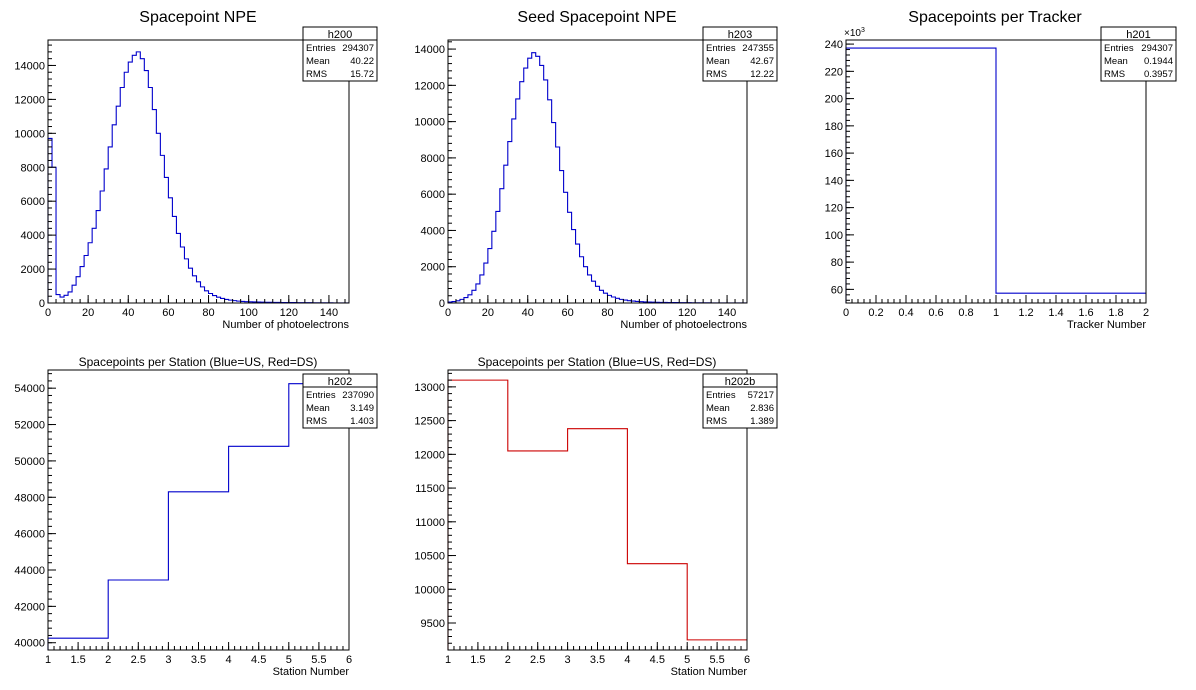 The image size is (1196, 690). Describe the element at coordinates (837, 290) in the screenshot. I see `y-tick-label: 60` at that location.